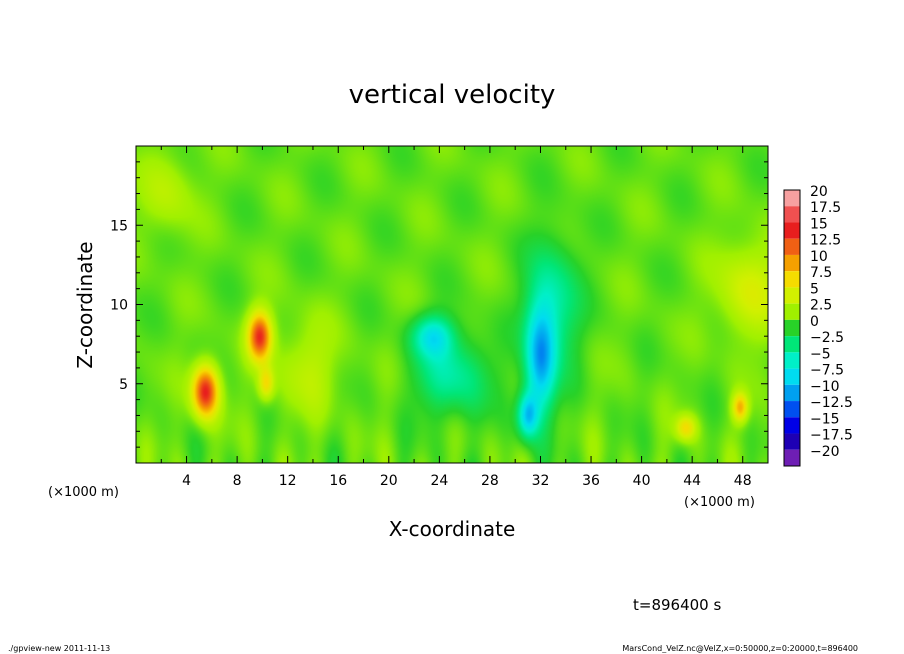 Image resolution: width=904 pixels, height=654 pixels. I want to click on colorbar-label: 5, so click(814, 289).